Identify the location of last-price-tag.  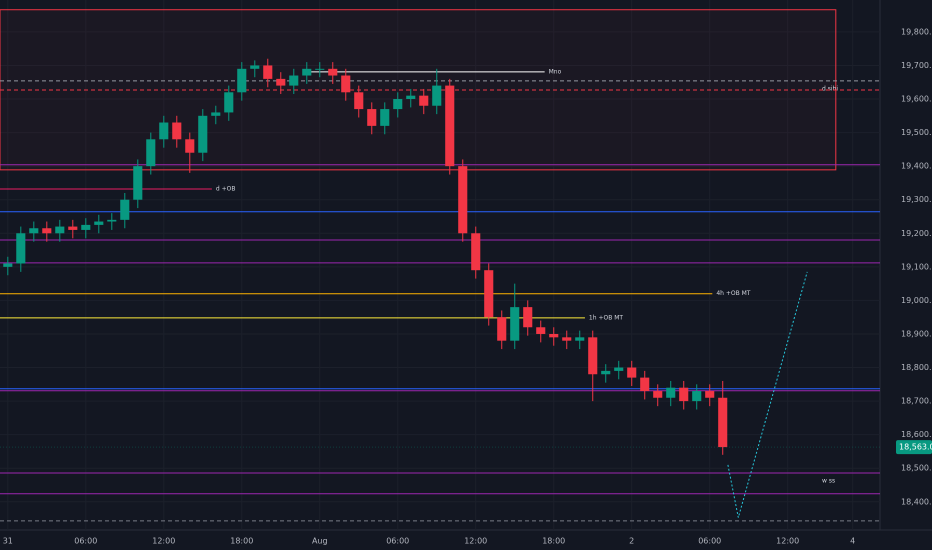
(914, 447).